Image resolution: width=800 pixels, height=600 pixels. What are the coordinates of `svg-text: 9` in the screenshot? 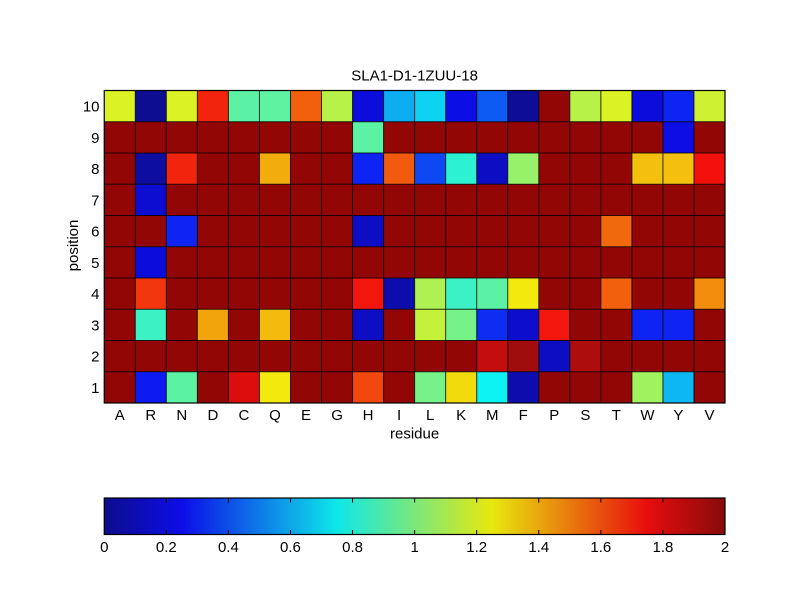 It's located at (95, 138).